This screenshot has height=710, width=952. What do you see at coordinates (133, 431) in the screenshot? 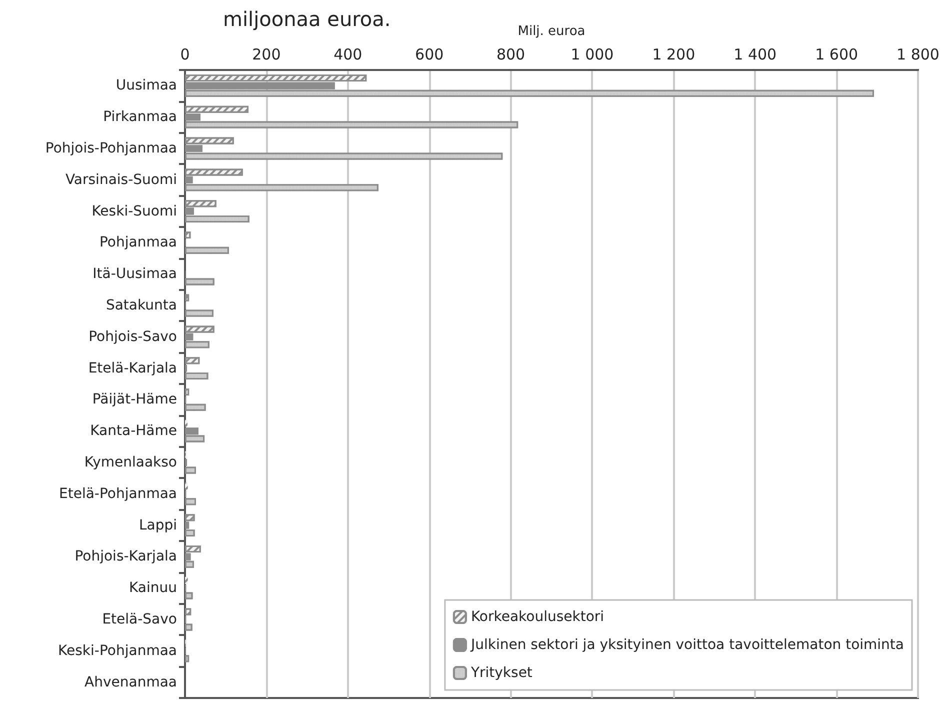
I see `y-tick-label: Kanta-Häme` at bounding box center [133, 431].